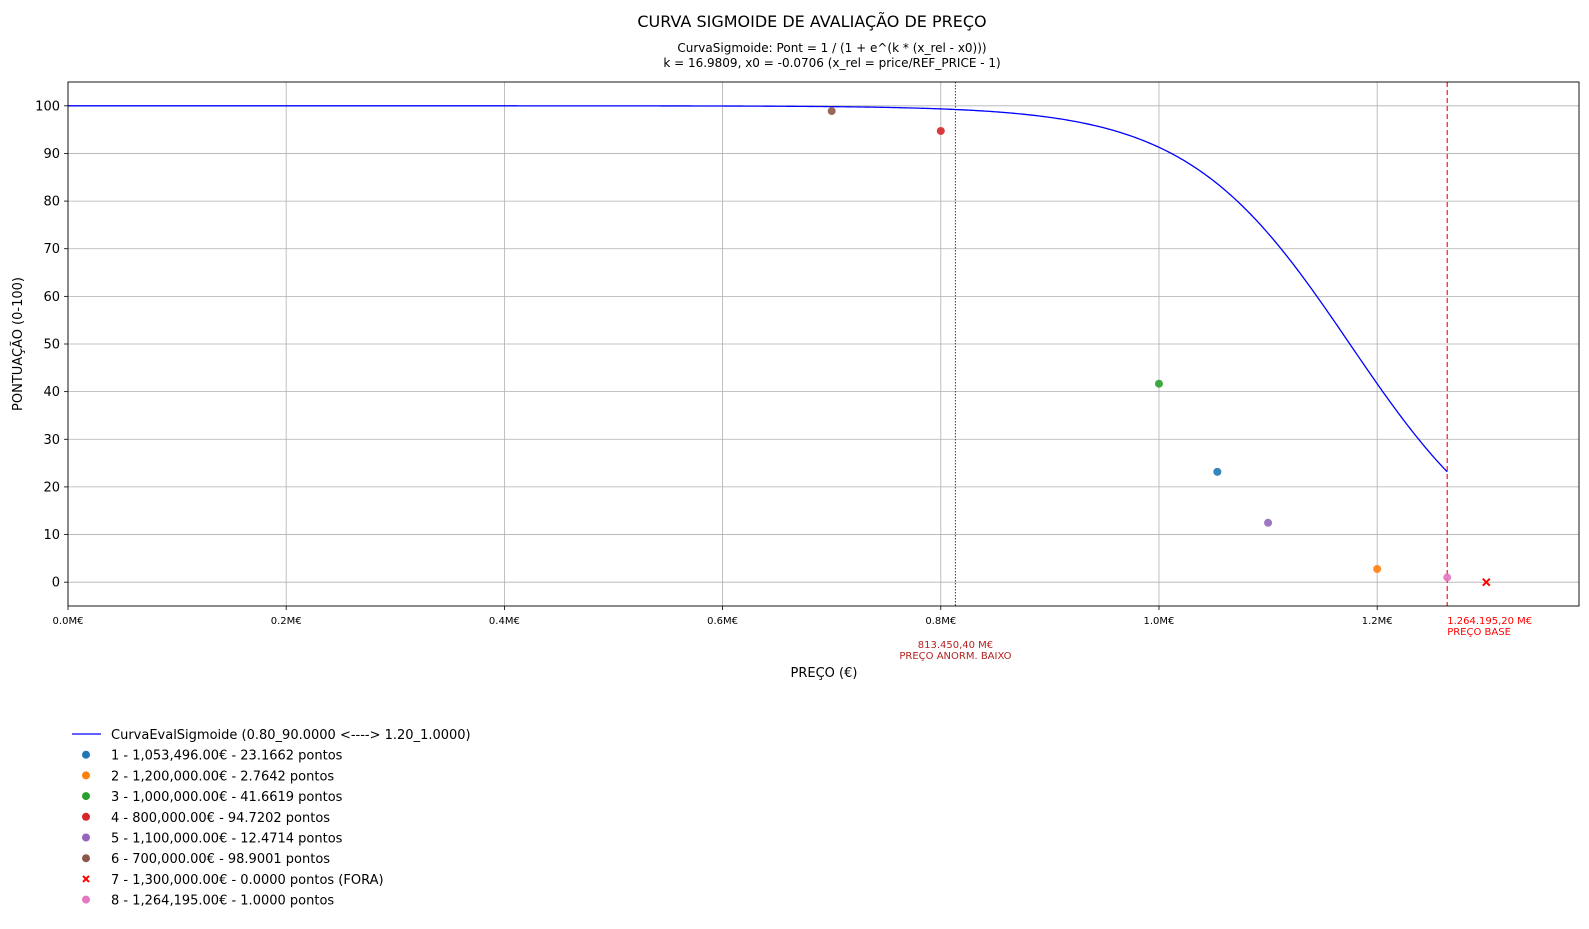 Image resolution: width=1589 pixels, height=929 pixels. Describe the element at coordinates (51, 297) in the screenshot. I see `y-tick-label: 60` at that location.